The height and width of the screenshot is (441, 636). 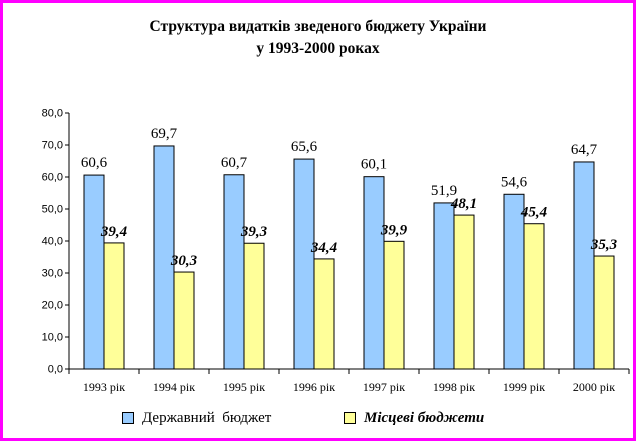 I want to click on chart-title-line-2: у 1993-2000 роках, so click(x=318, y=48).